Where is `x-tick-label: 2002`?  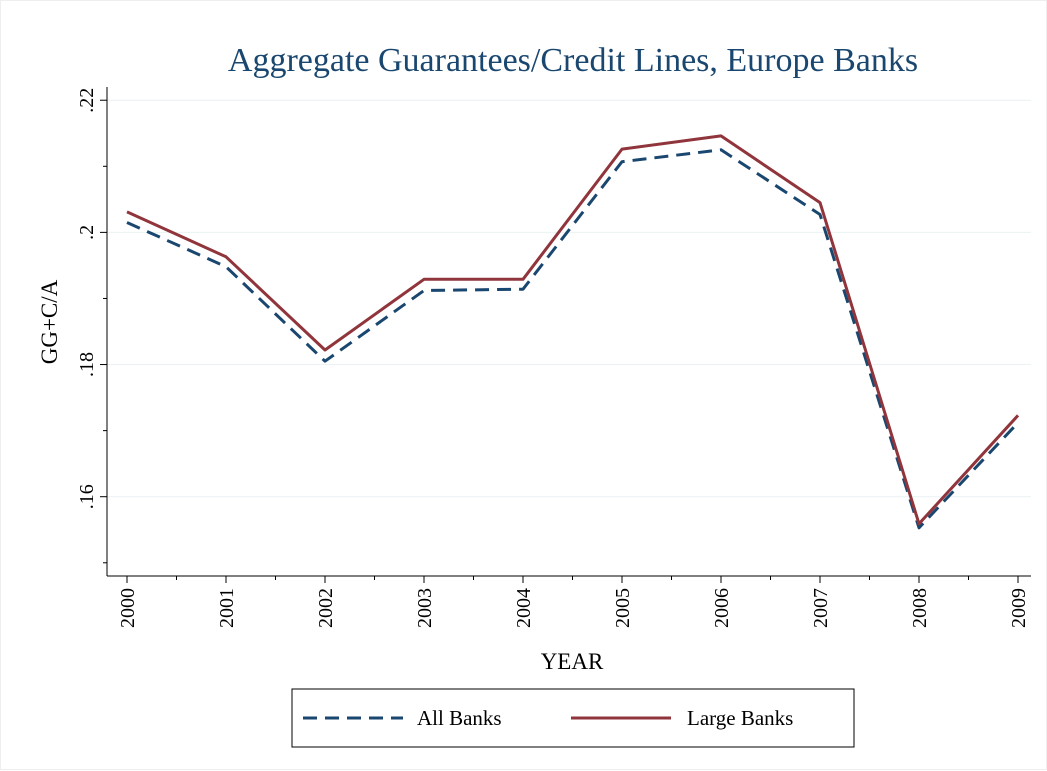
x-tick-label: 2002 is located at coordinates (326, 608).